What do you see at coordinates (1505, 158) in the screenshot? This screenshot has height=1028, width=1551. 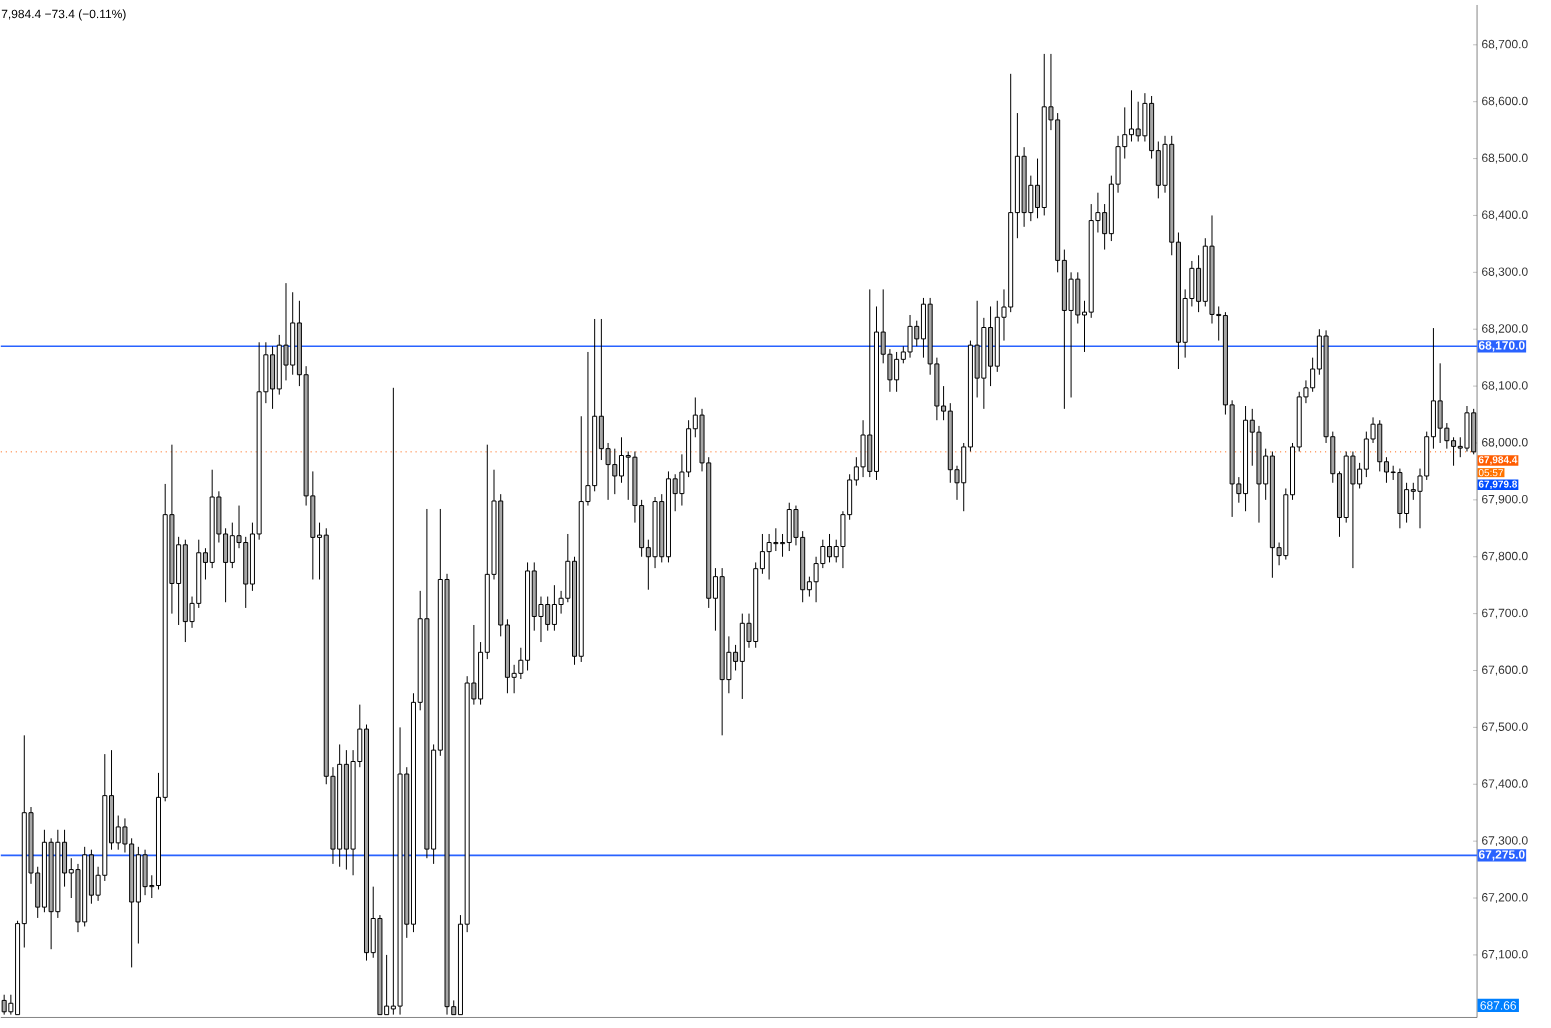 I see `y-tick-label: 68,500.0` at bounding box center [1505, 158].